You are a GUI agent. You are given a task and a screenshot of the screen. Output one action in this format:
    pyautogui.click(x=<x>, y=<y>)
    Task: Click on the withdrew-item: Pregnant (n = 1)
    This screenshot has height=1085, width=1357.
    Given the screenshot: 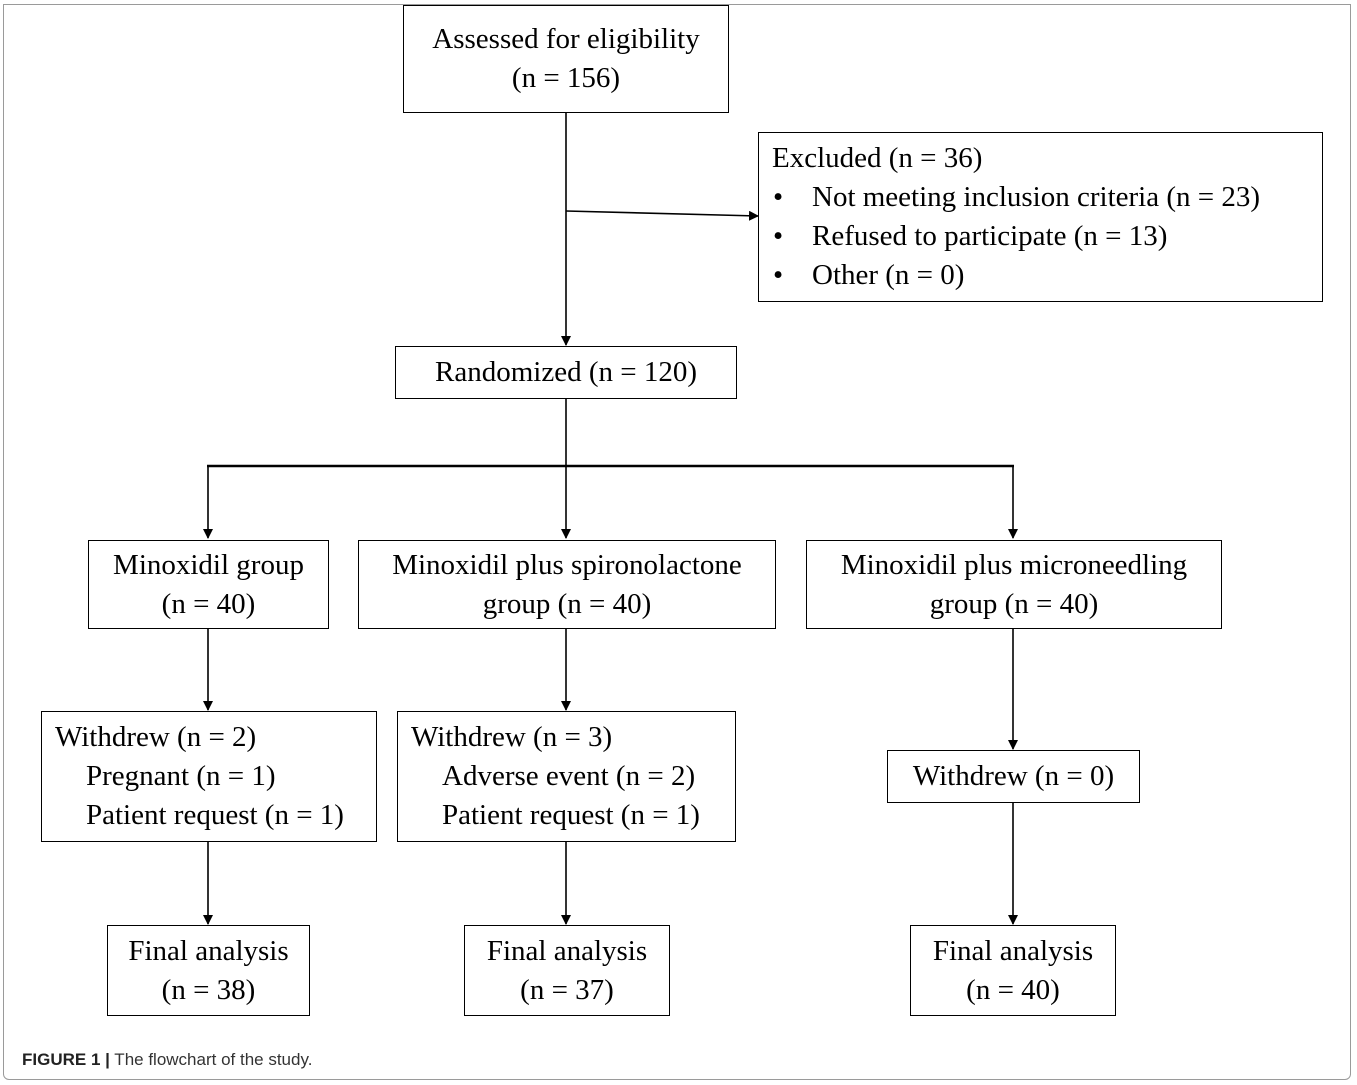 What is the action you would take?
    pyautogui.click(x=181, y=776)
    